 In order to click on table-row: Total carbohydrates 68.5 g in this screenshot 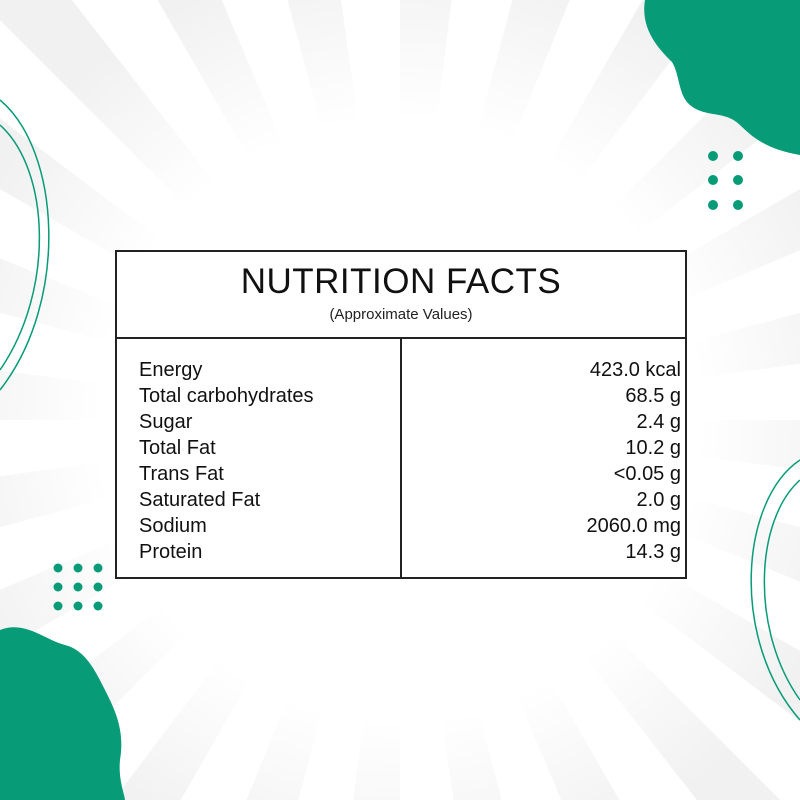, I will do `click(410, 396)`.